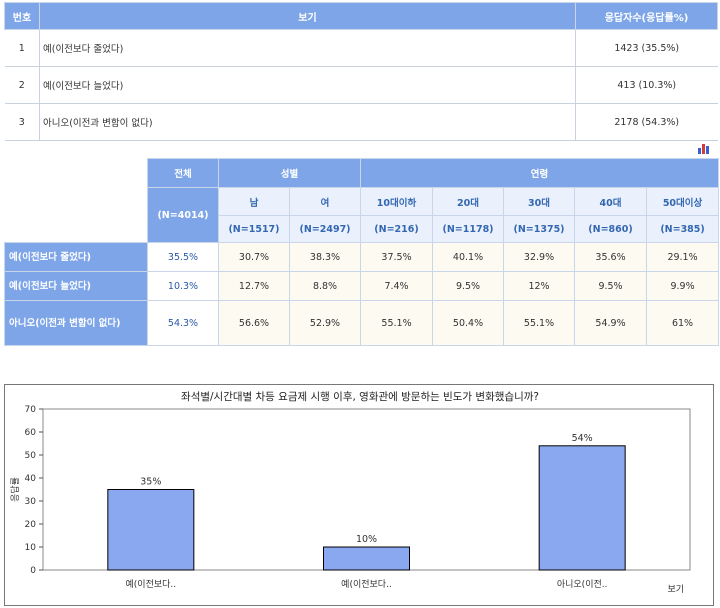 This screenshot has height=608, width=720. Describe the element at coordinates (254, 229) in the screenshot. I see `group-n: (N=1517)` at that location.